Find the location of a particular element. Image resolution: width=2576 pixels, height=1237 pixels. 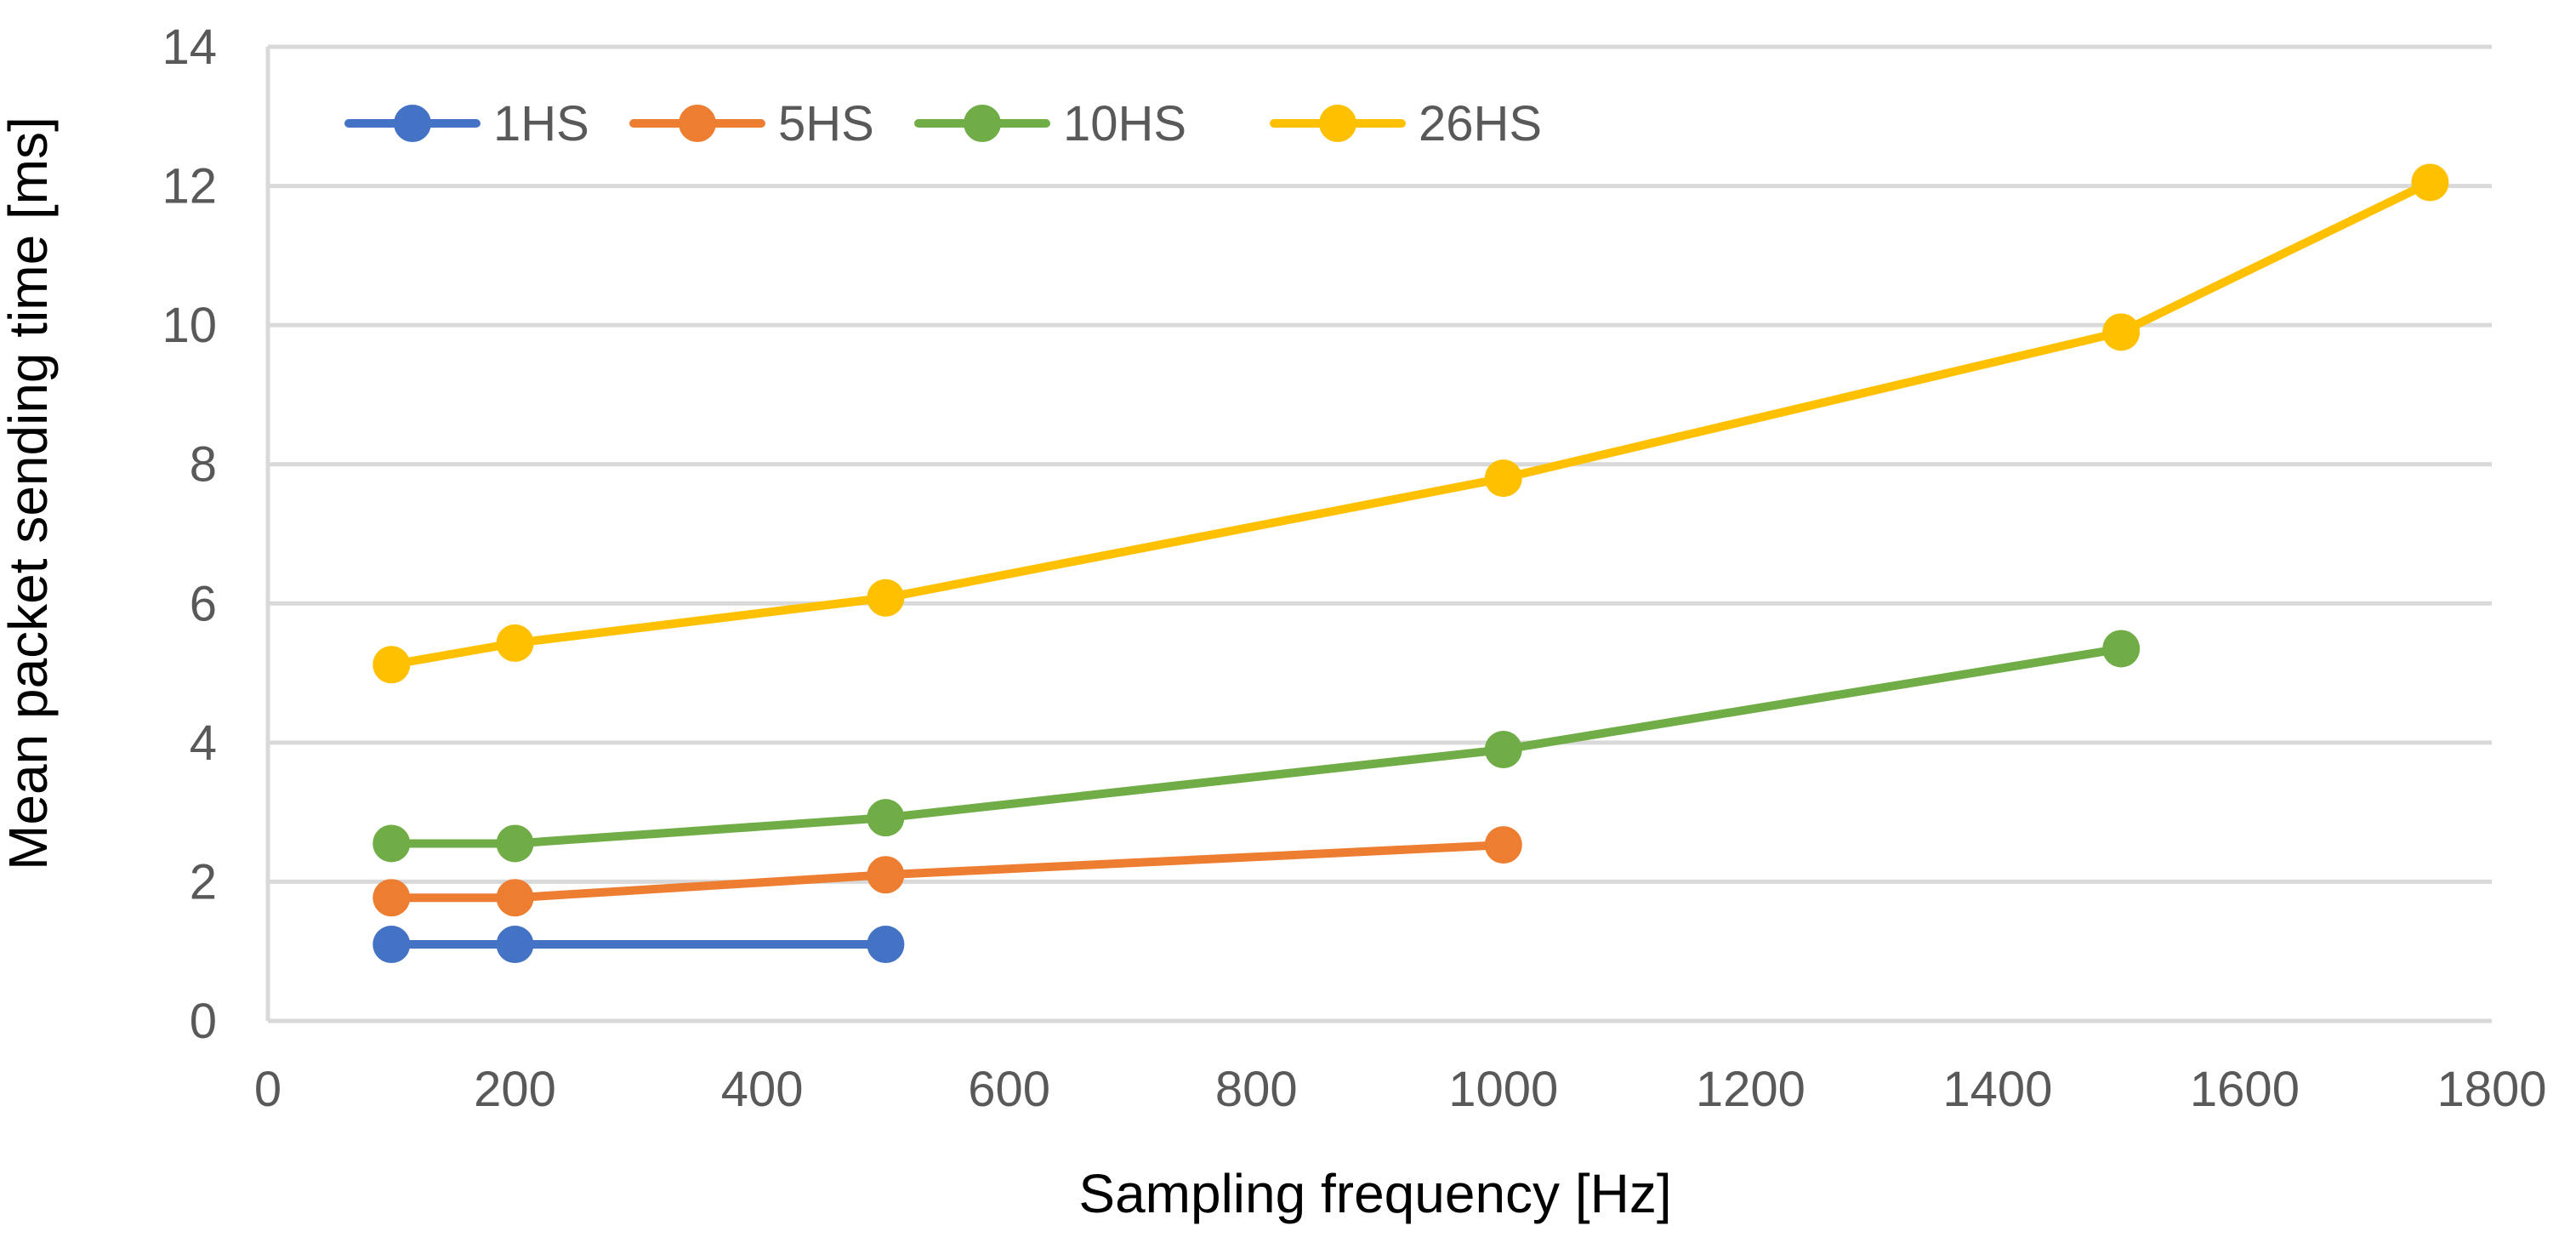

x-axis-title: Sampling frequency [Hz] is located at coordinates (1374, 1193).